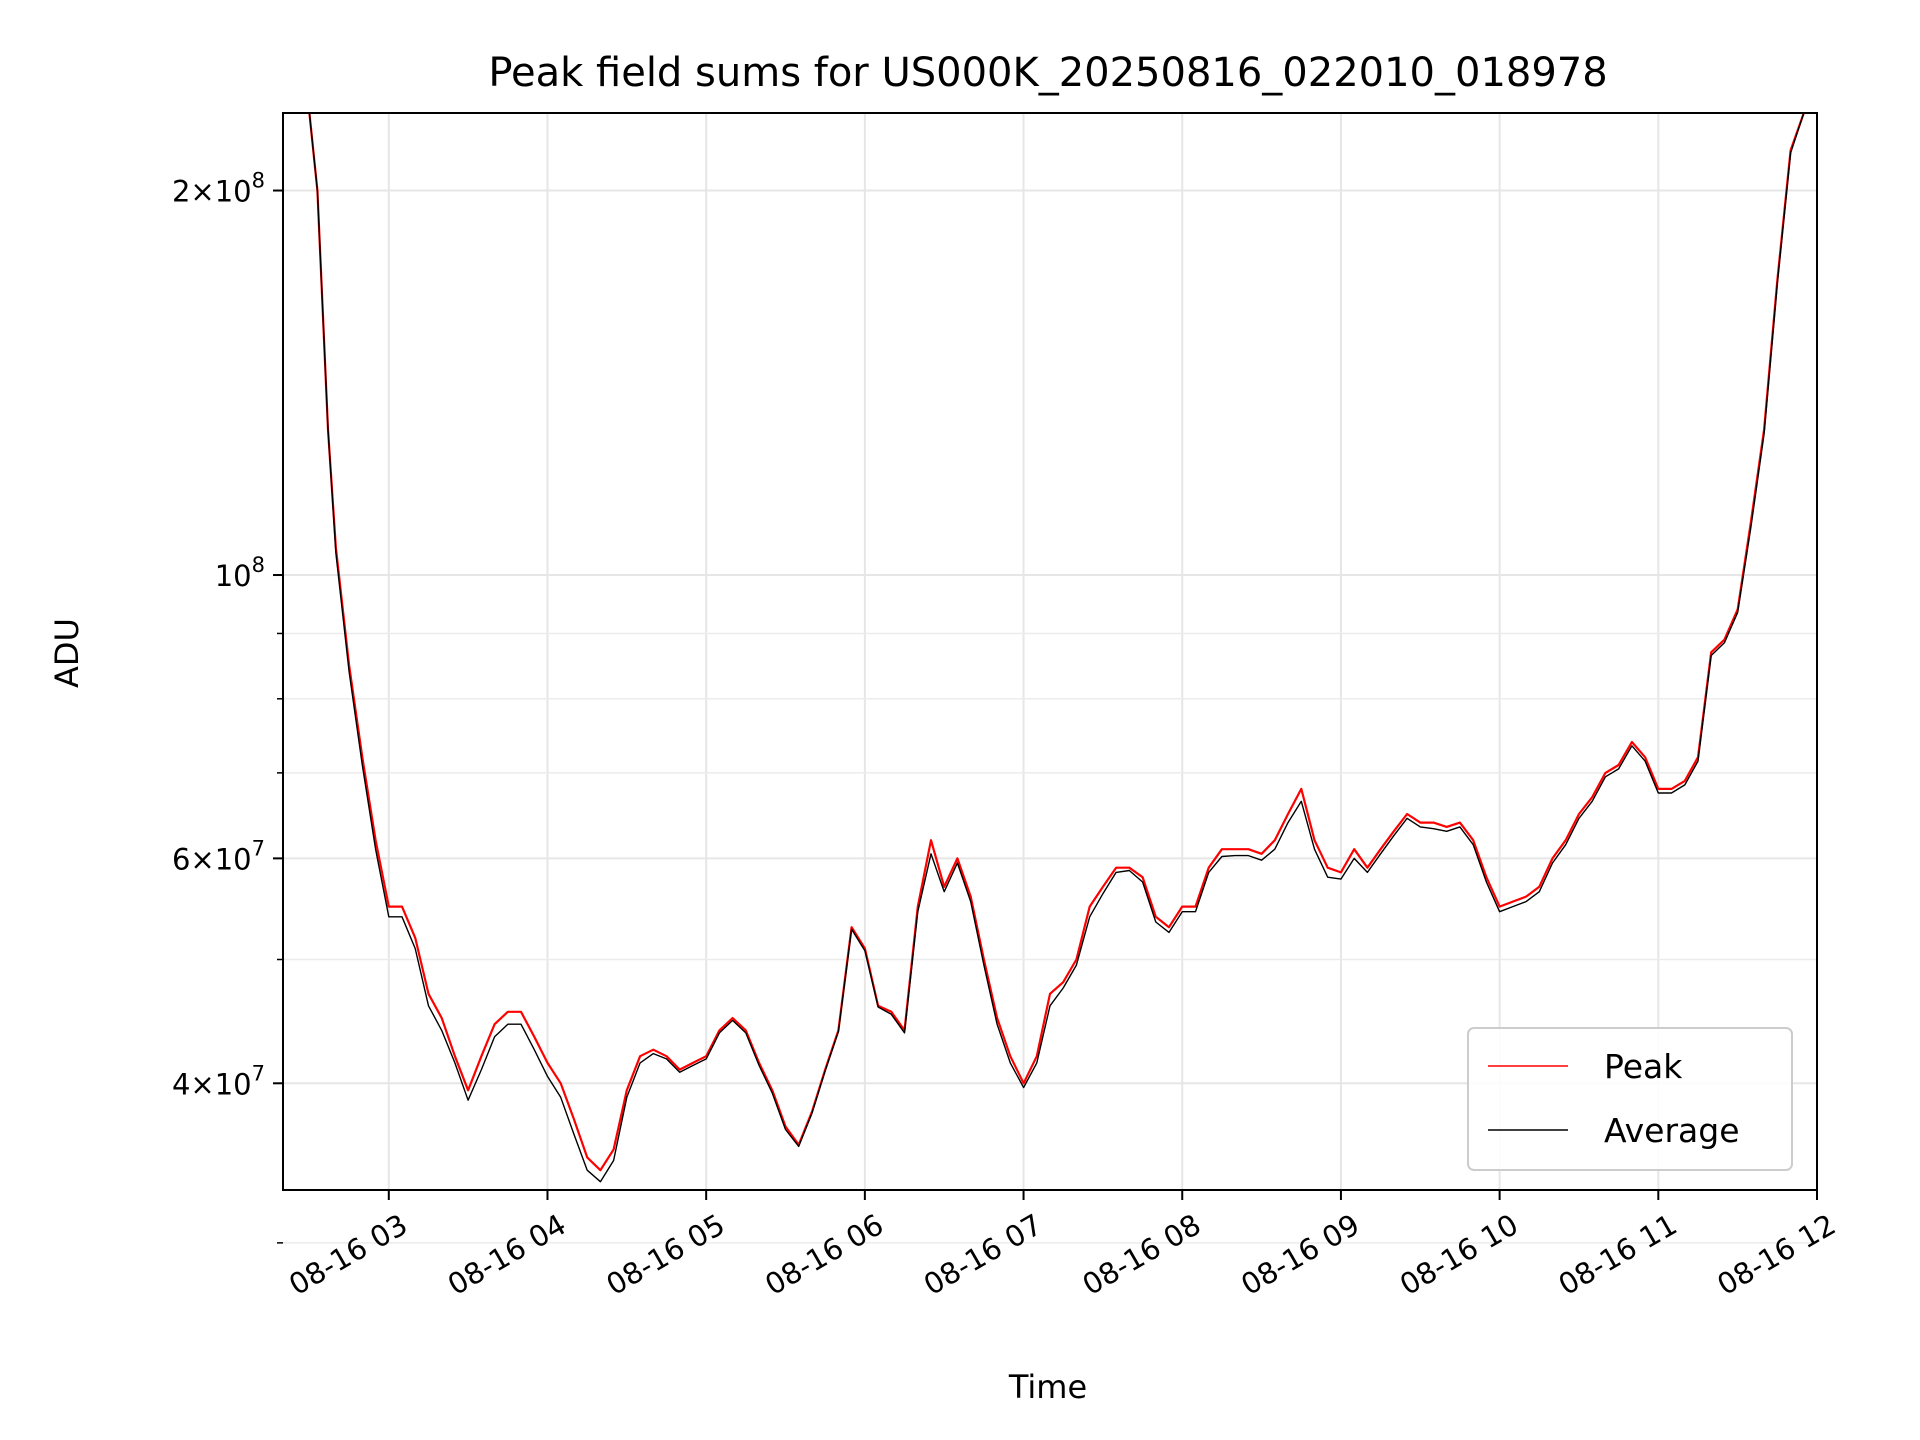 Image resolution: width=1920 pixels, height=1440 pixels. I want to click on legend-box, so click(1630, 1099).